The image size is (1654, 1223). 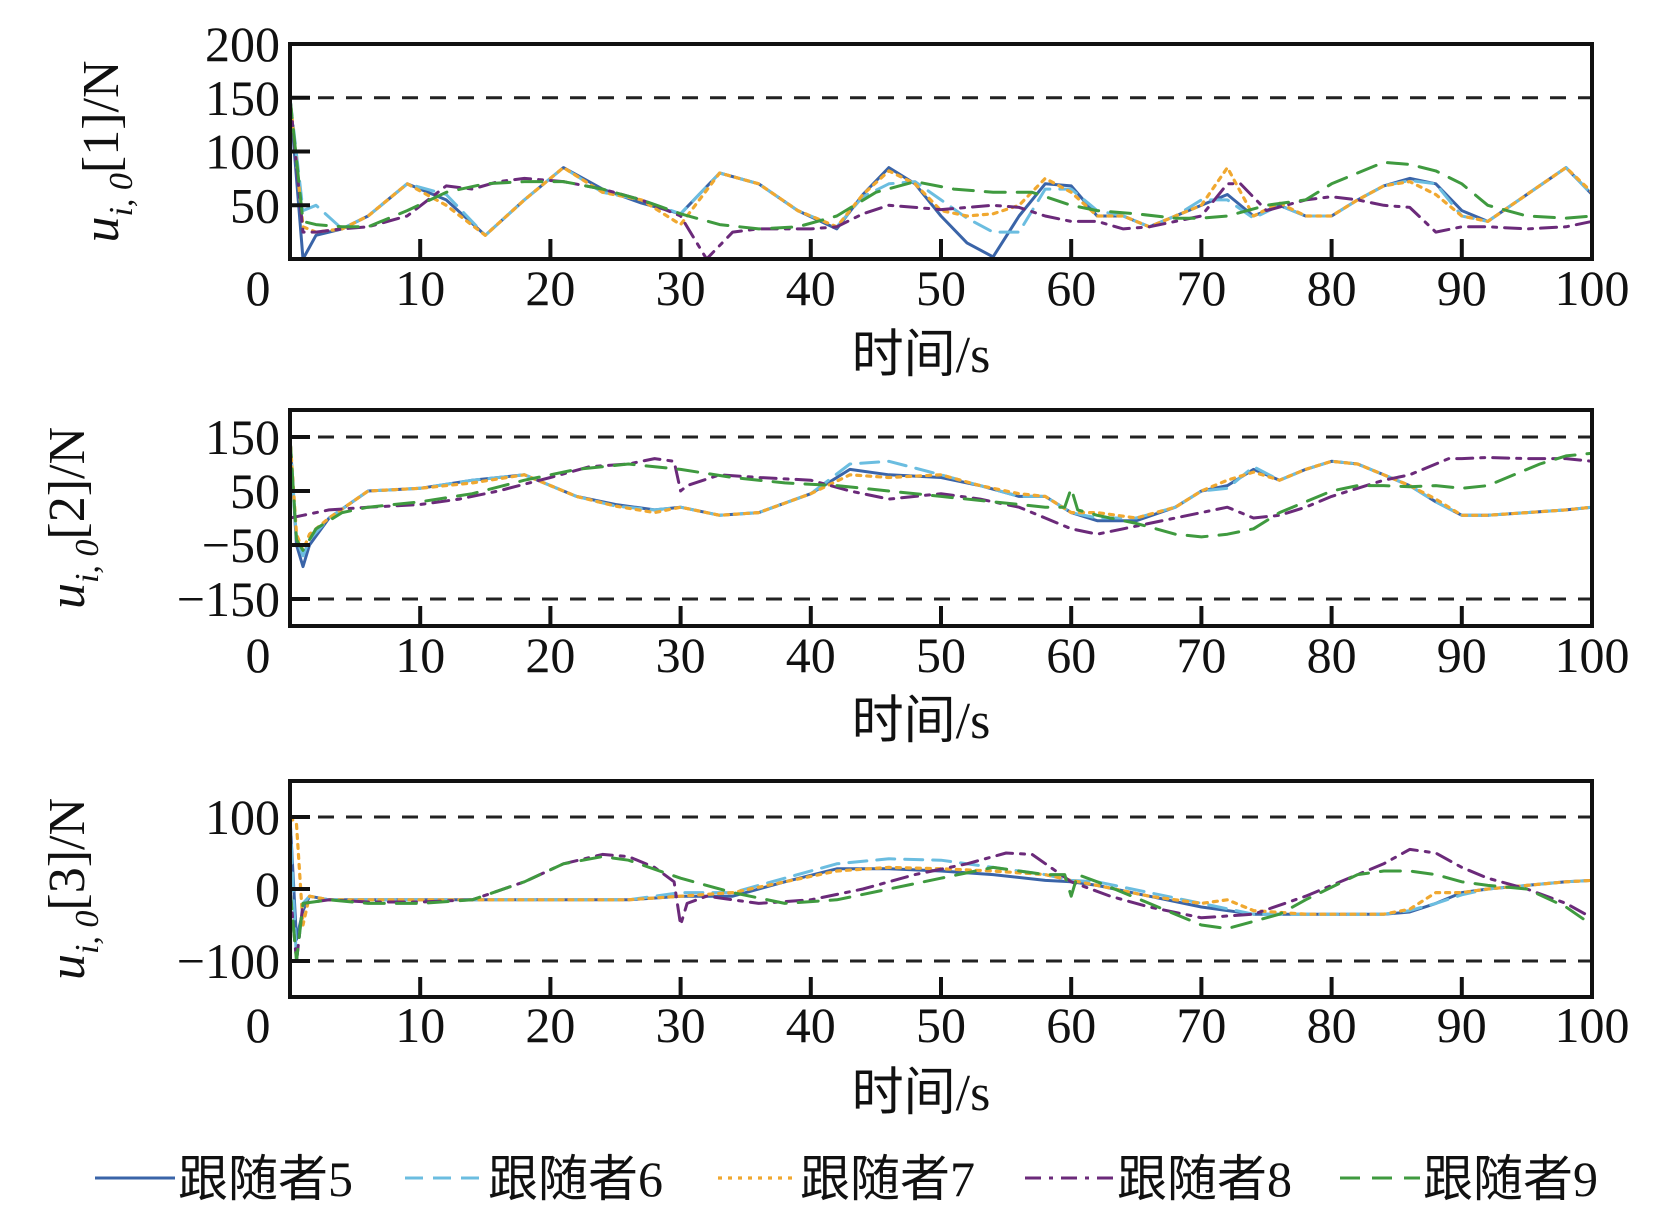 I want to click on legend-label-5: 跟随者5, so click(x=265, y=1179).